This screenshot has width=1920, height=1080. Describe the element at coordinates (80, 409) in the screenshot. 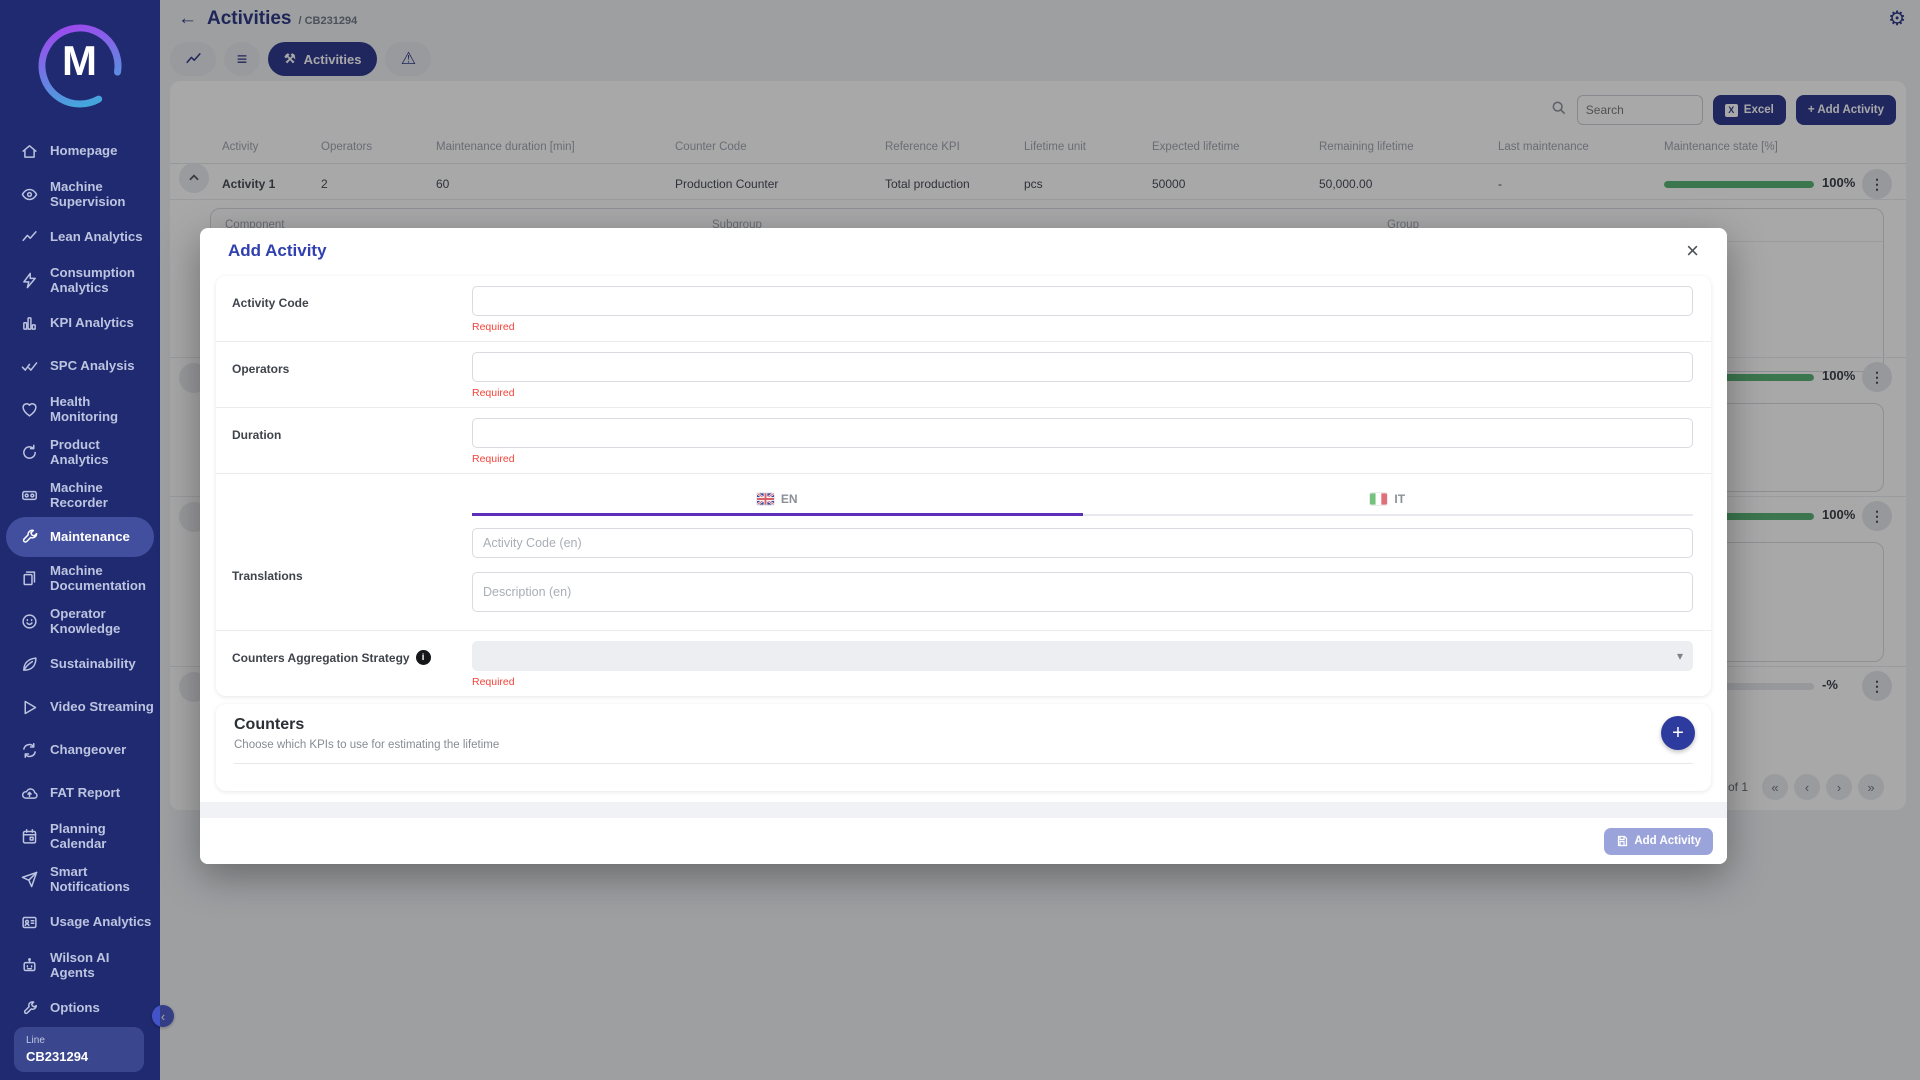

I see `sidebar-item-health-monitoring: Health Monitoring` at that location.